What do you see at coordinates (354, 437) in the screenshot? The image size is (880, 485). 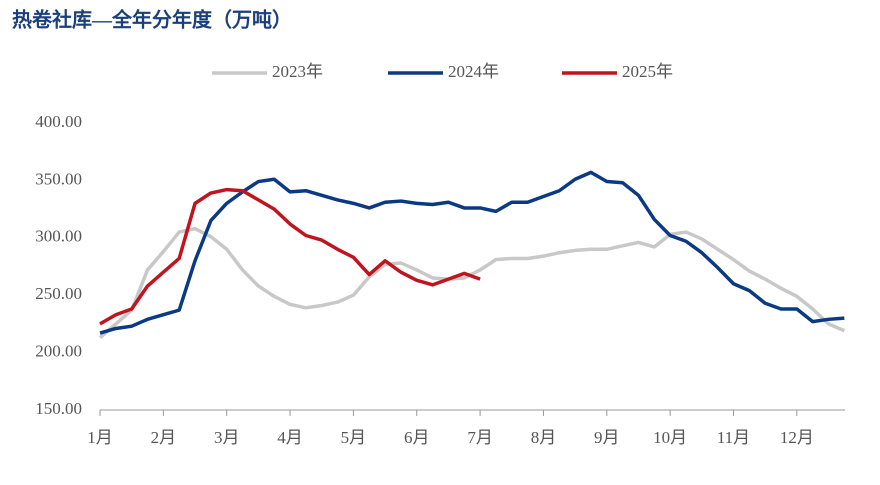 I see `x-tick-label: 5月` at bounding box center [354, 437].